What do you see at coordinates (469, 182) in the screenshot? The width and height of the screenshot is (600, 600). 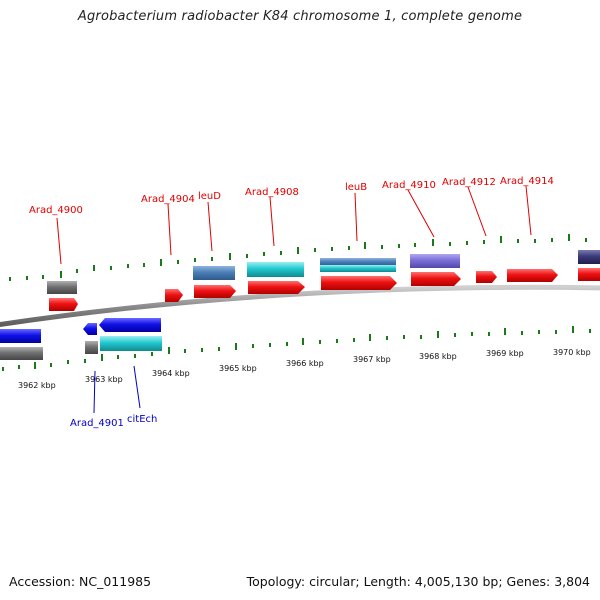 I see `gene-label-arad-4912: Arad_4912` at bounding box center [469, 182].